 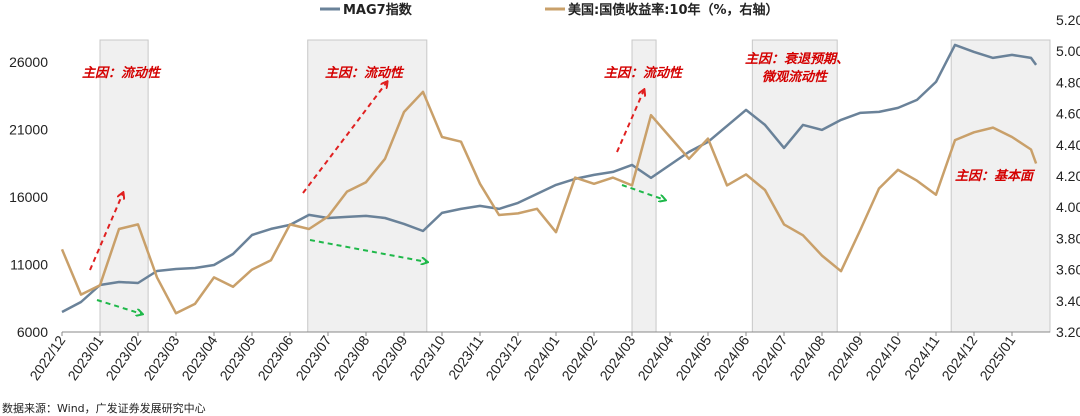 I want to click on left-y-tick-label: 16000, so click(x=28, y=197).